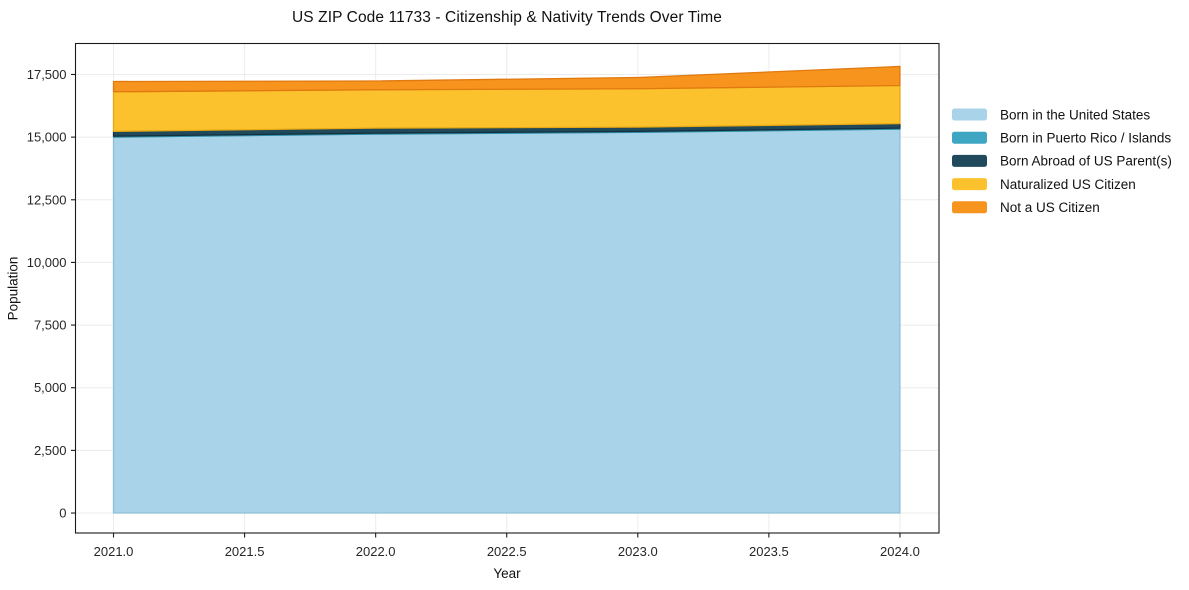 This screenshot has width=1189, height=590. I want to click on y-tick-label: 2,500, so click(50, 450).